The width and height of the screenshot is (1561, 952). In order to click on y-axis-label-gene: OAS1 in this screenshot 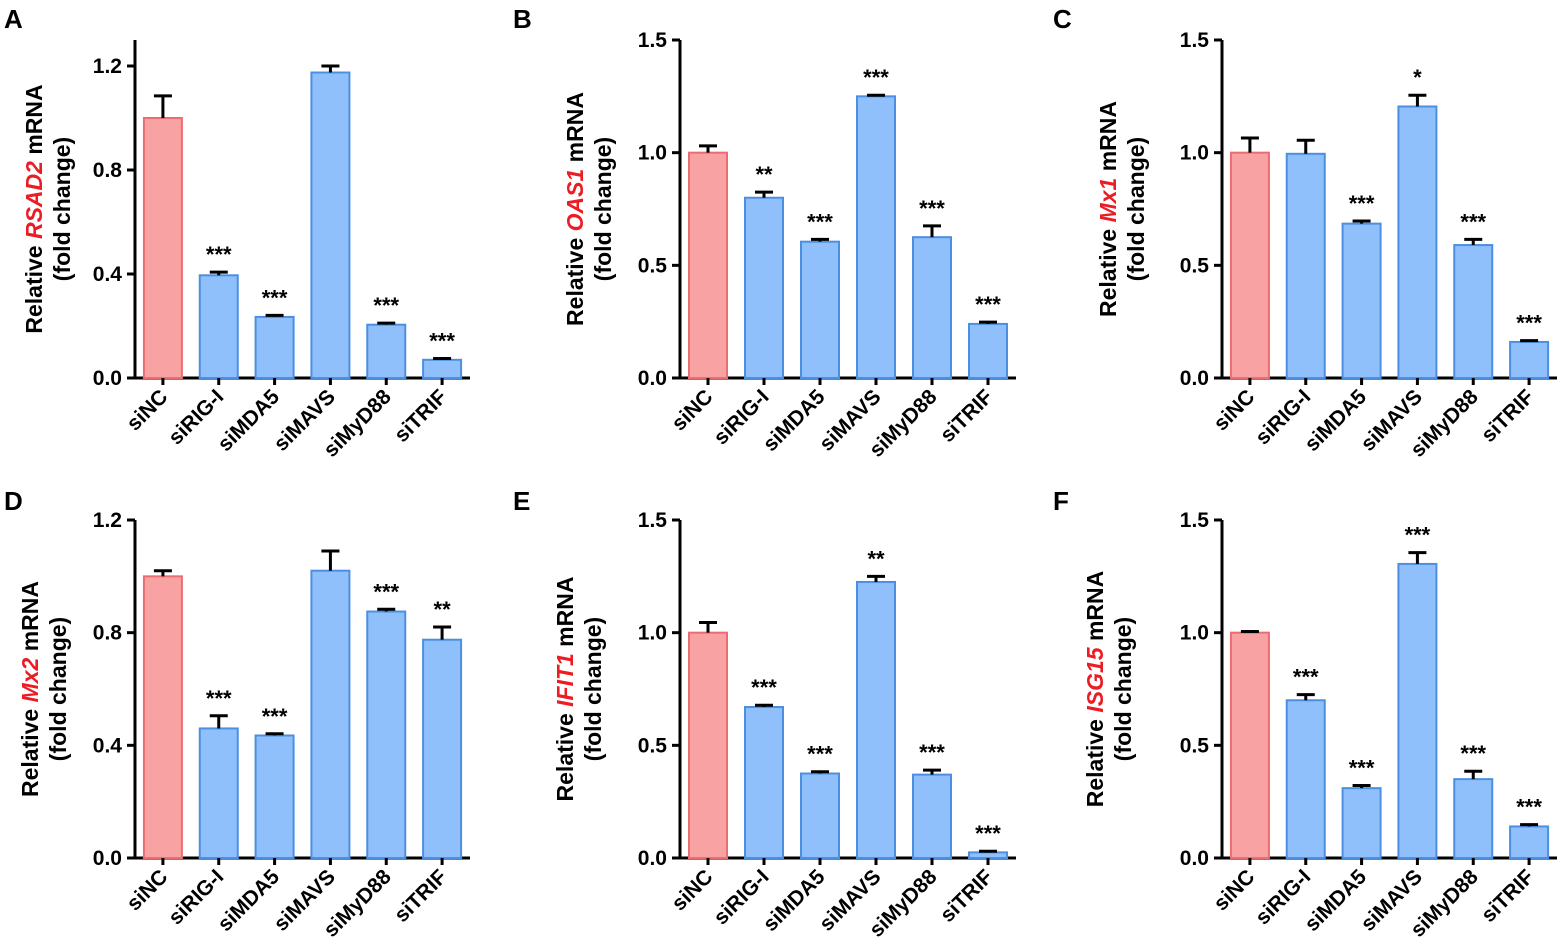, I will do `click(575, 200)`.